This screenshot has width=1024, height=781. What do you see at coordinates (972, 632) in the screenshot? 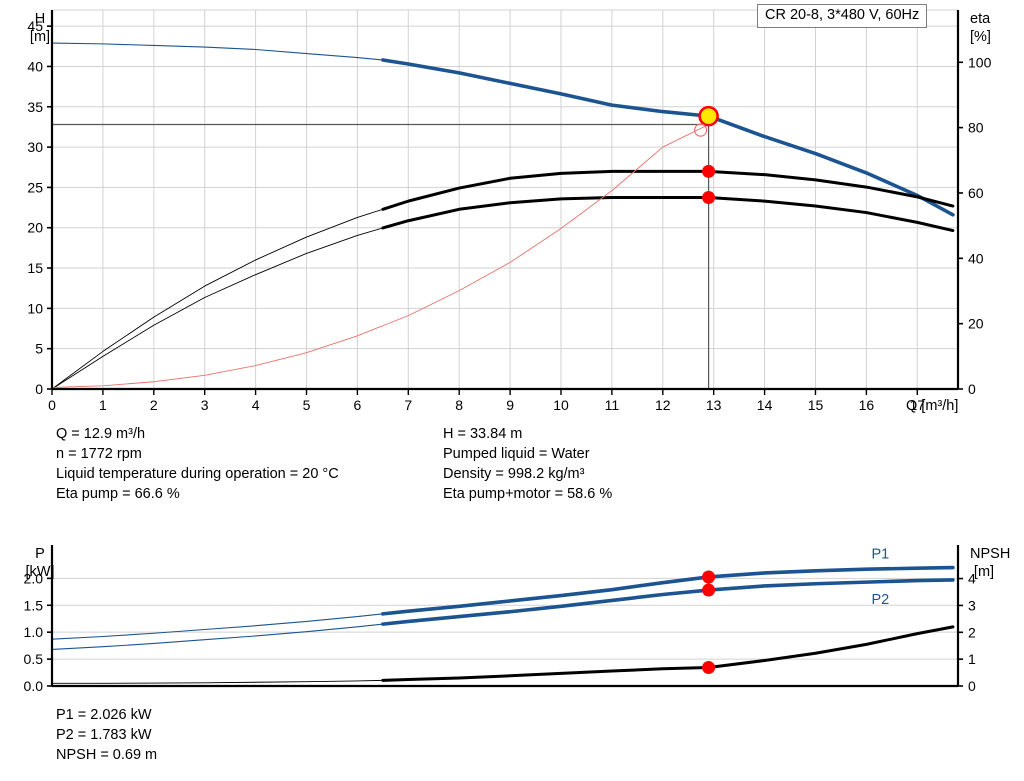
I see `y2-tick-label: 2` at bounding box center [972, 632].